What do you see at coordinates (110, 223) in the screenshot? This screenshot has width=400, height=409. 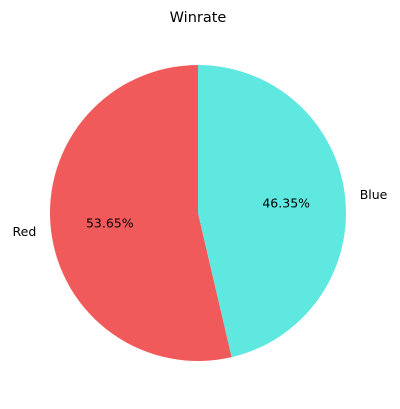 I see `slice-percent-red: 53.65%` at bounding box center [110, 223].